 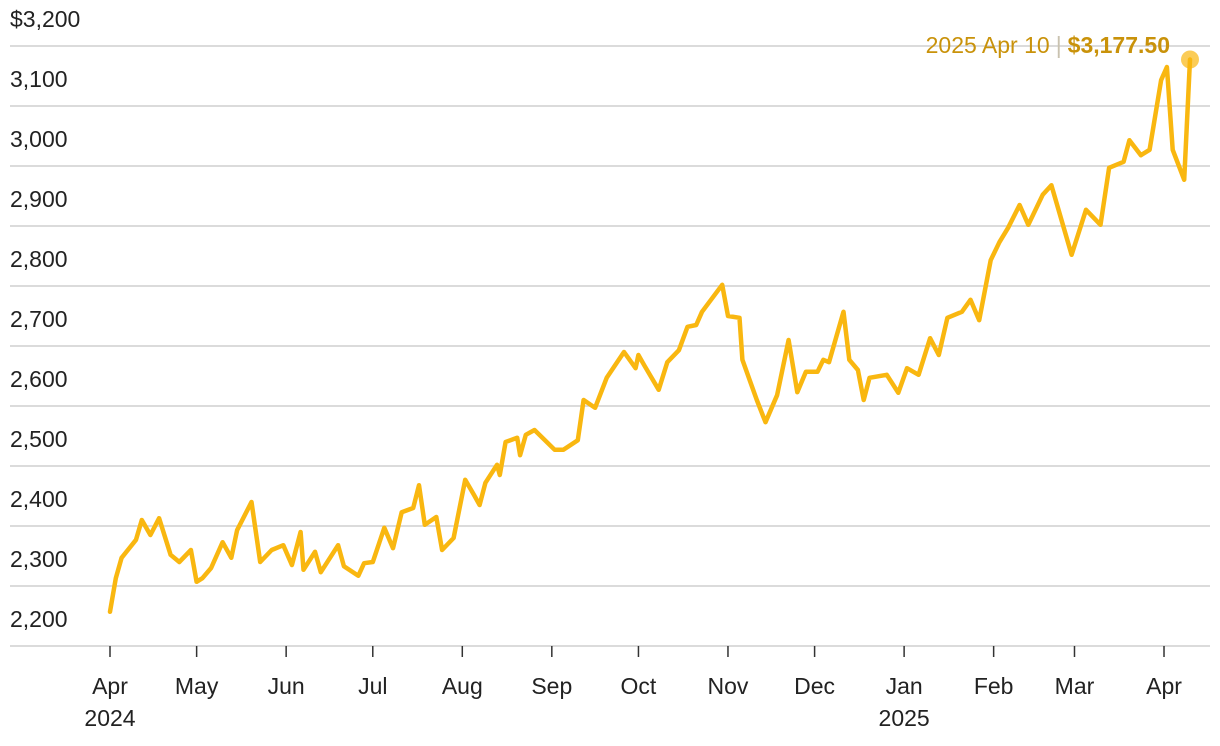 I want to click on annotation-date: 2025 Apr 10, so click(x=988, y=45).